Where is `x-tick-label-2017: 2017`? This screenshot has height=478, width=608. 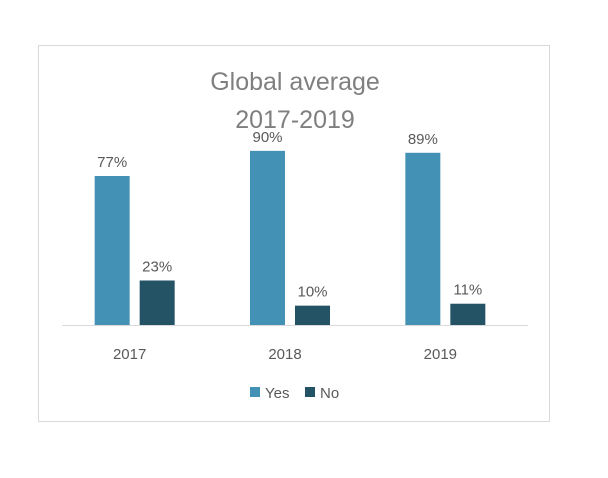 x-tick-label-2017: 2017 is located at coordinates (129, 354).